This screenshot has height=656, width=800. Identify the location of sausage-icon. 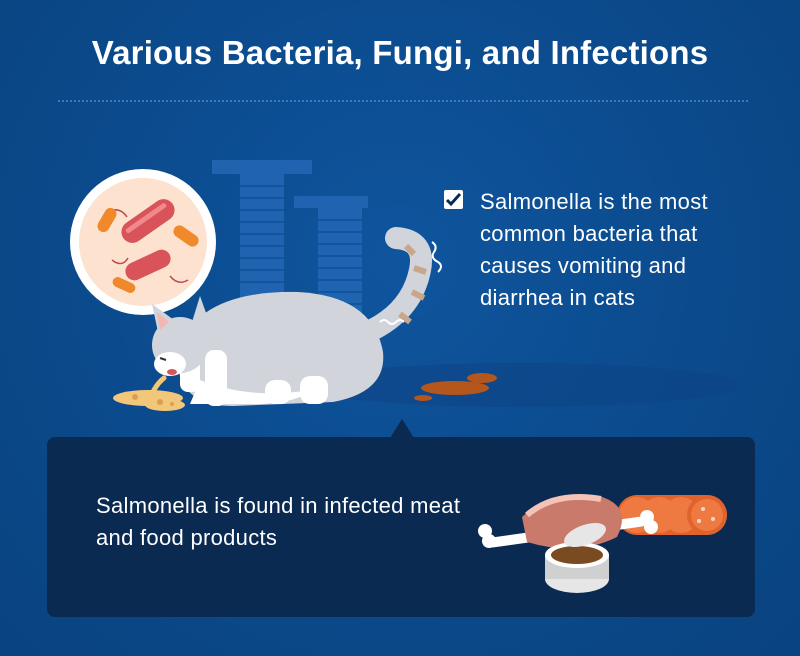
(672, 515).